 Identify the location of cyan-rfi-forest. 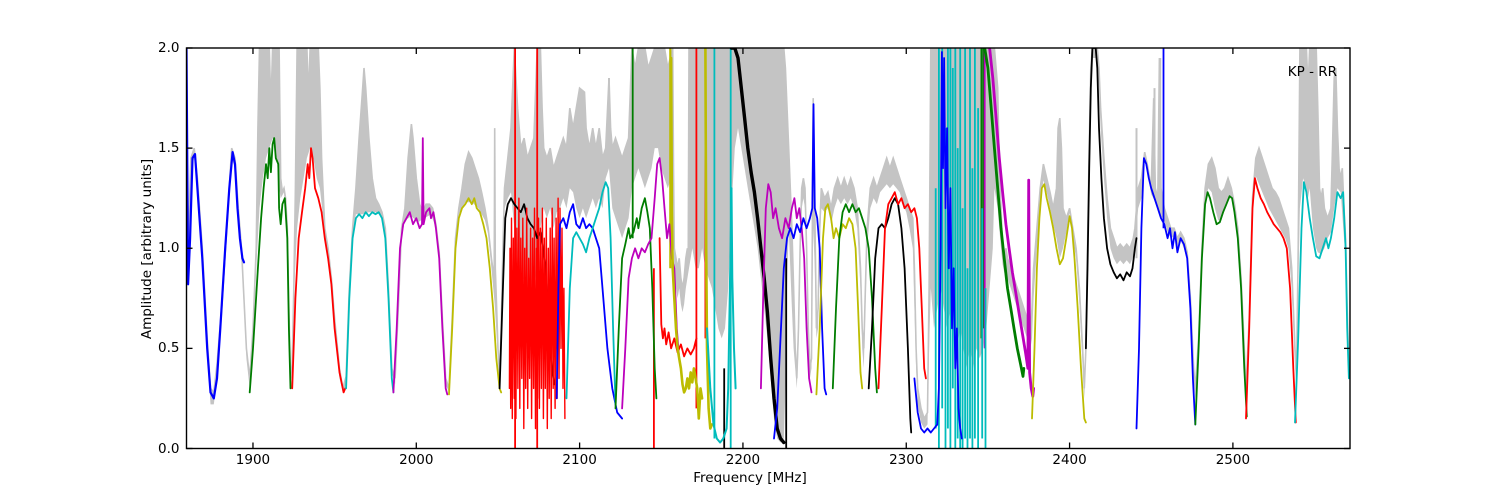
(850, 248).